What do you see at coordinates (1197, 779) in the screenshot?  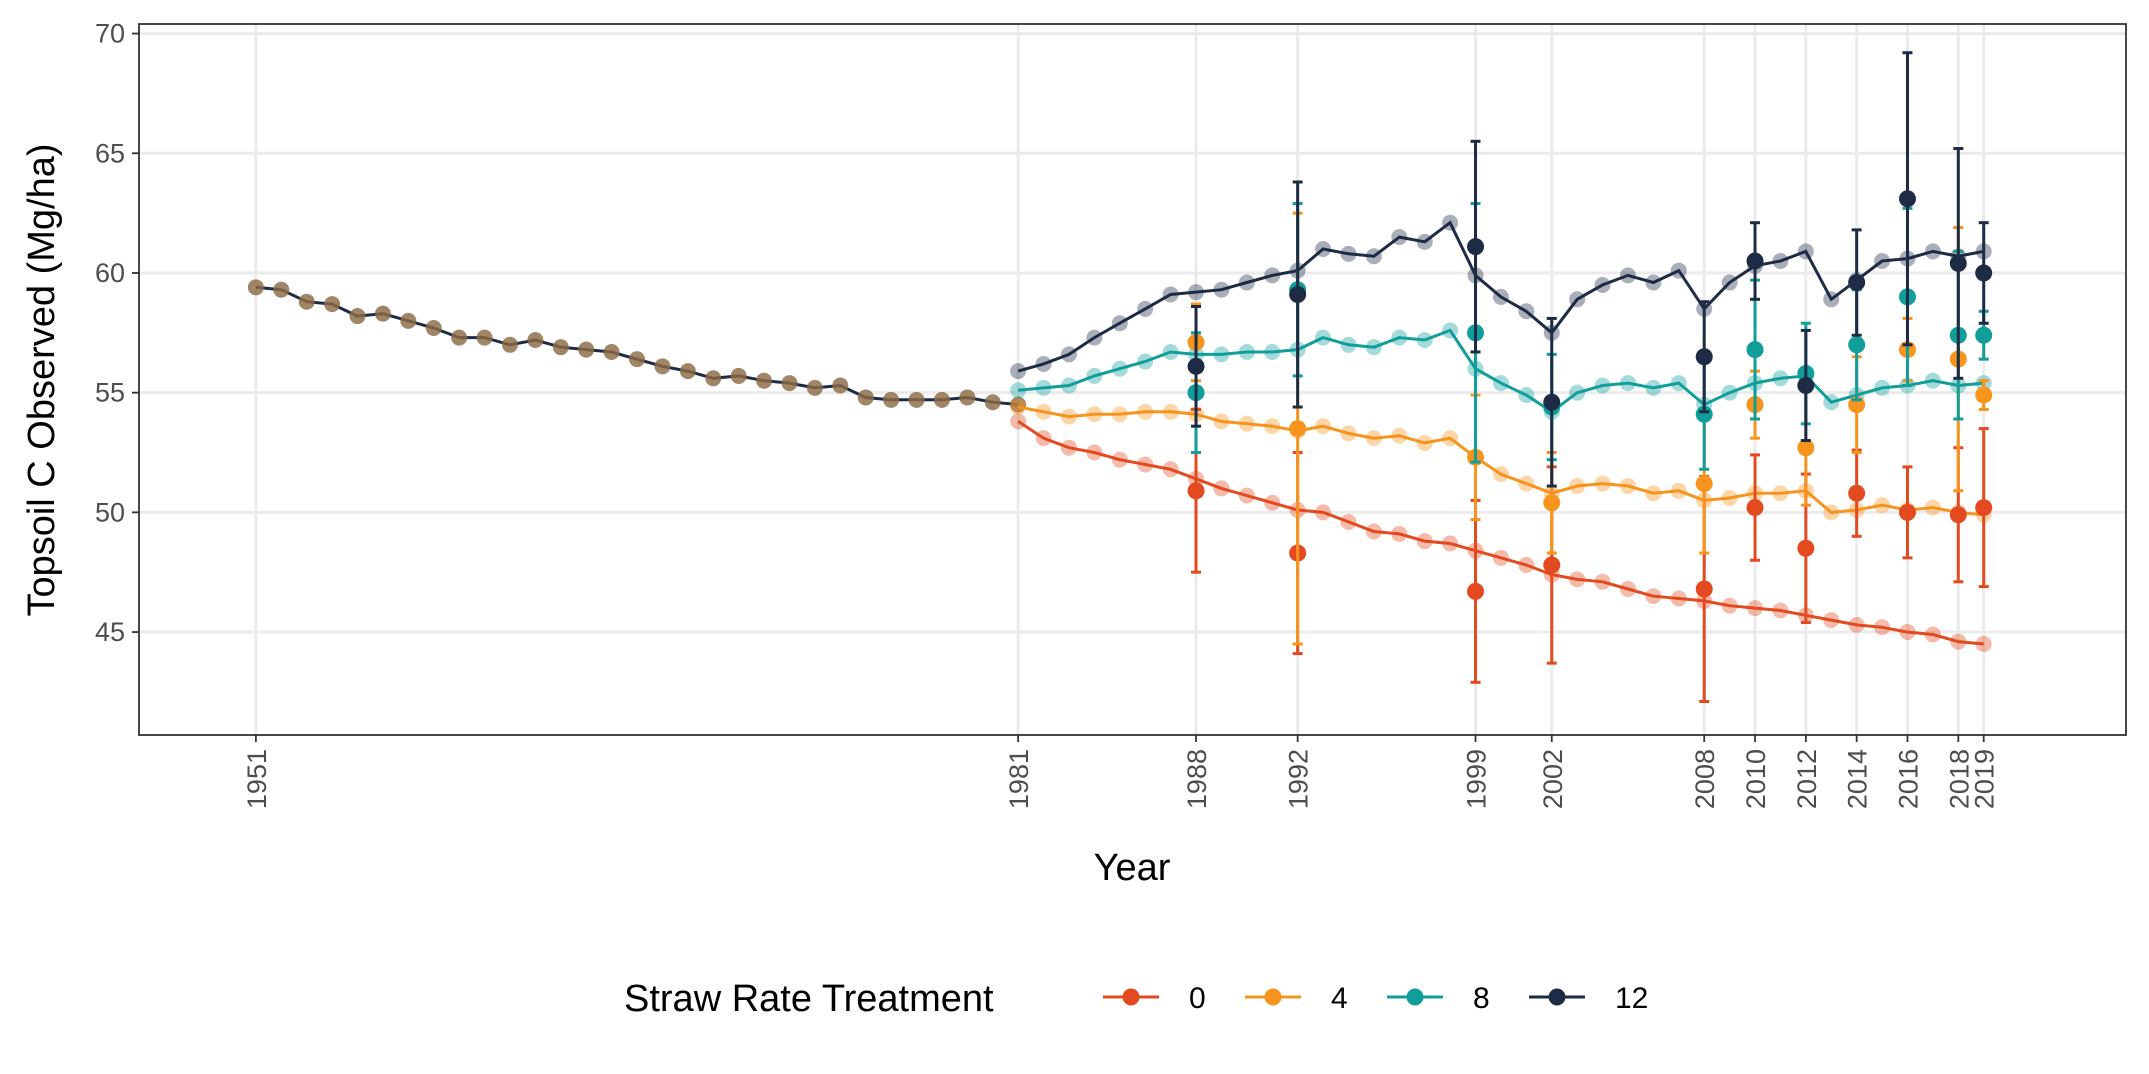 I see `x-tick-label: 1988` at bounding box center [1197, 779].